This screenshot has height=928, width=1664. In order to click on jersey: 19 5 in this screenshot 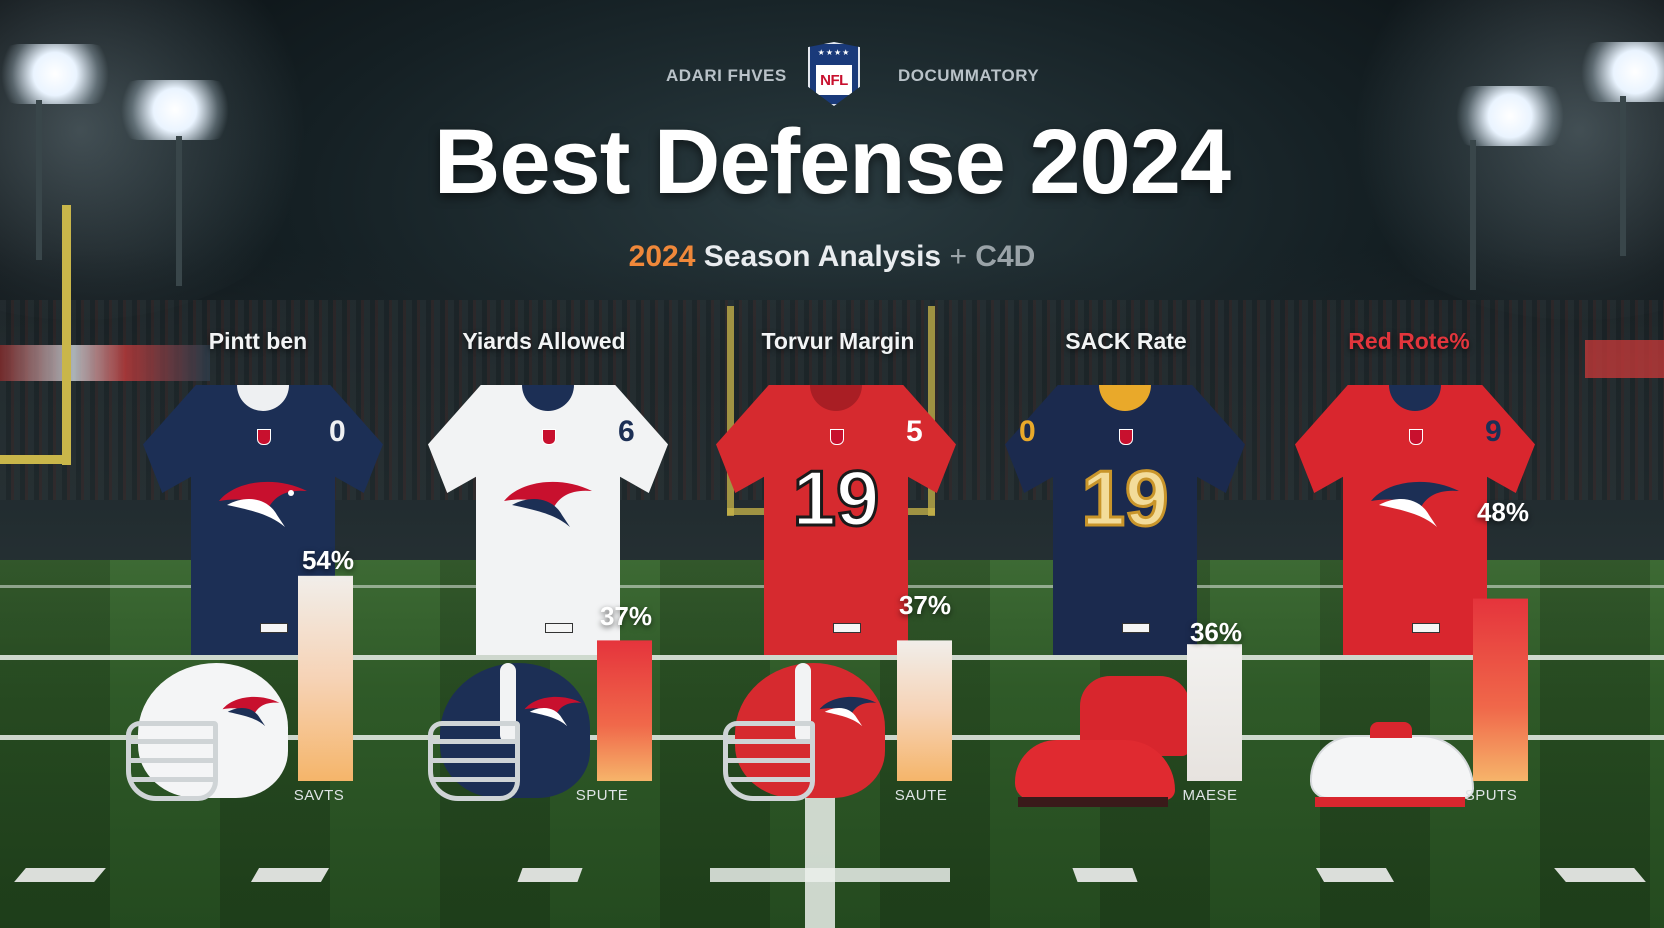, I will do `click(836, 520)`.